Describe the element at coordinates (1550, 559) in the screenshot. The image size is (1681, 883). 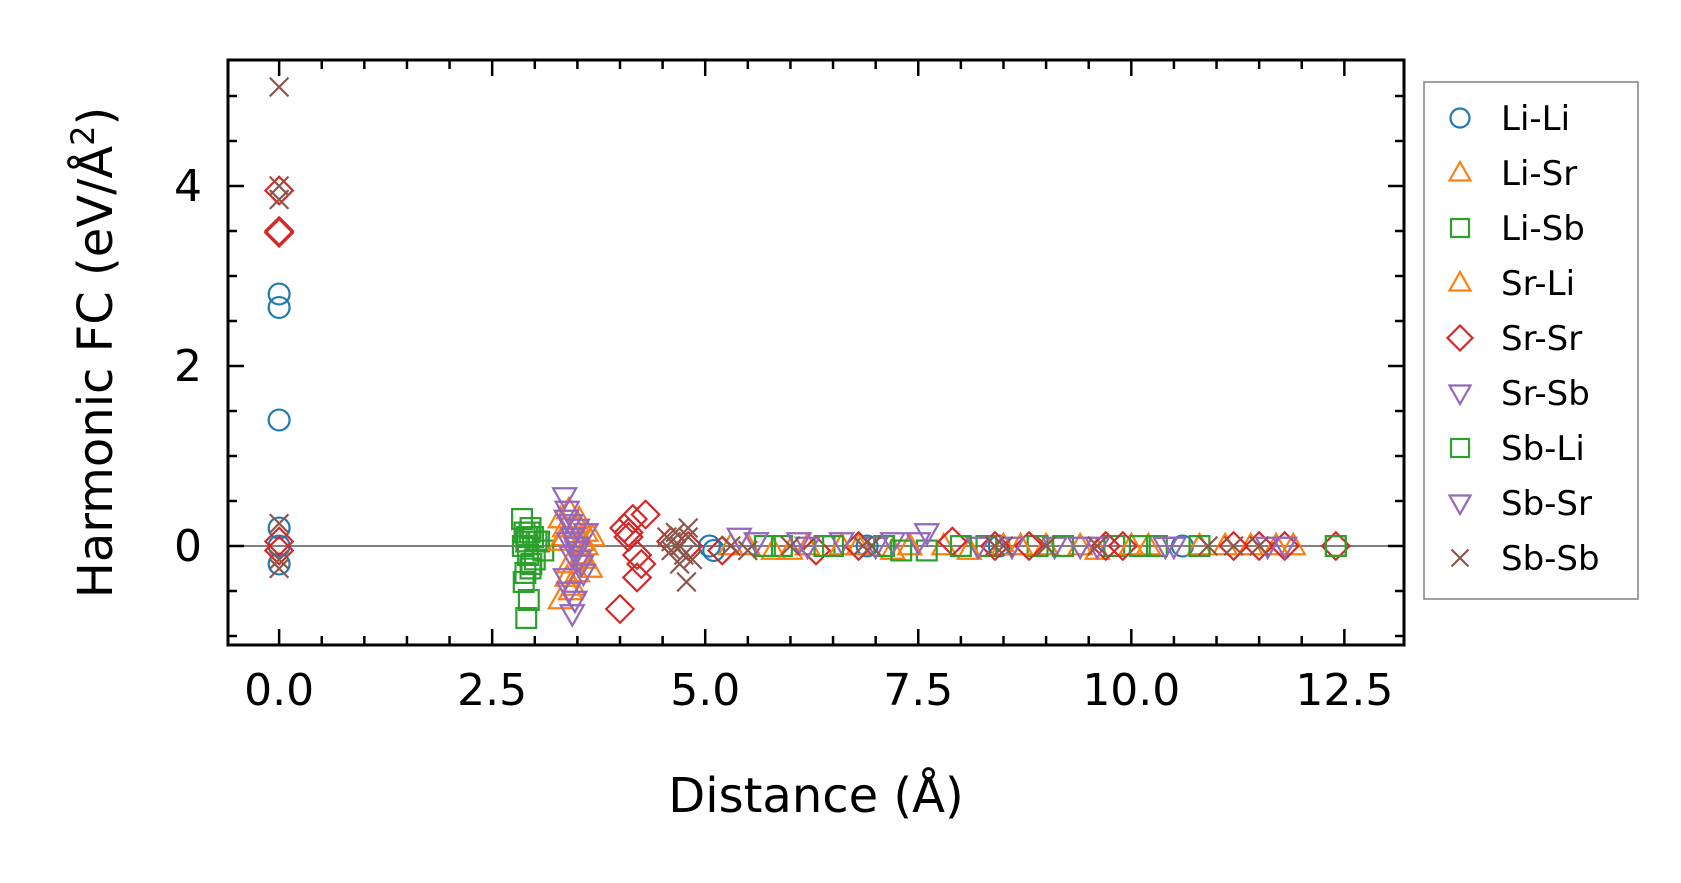
I see `legend-label: Sb-Sb` at that location.